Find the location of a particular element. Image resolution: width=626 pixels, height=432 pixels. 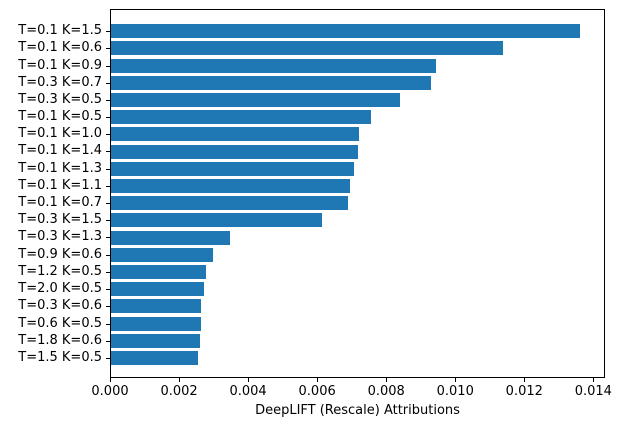

y-axis-label: T=2.0 K=0.5 is located at coordinates (60, 288).